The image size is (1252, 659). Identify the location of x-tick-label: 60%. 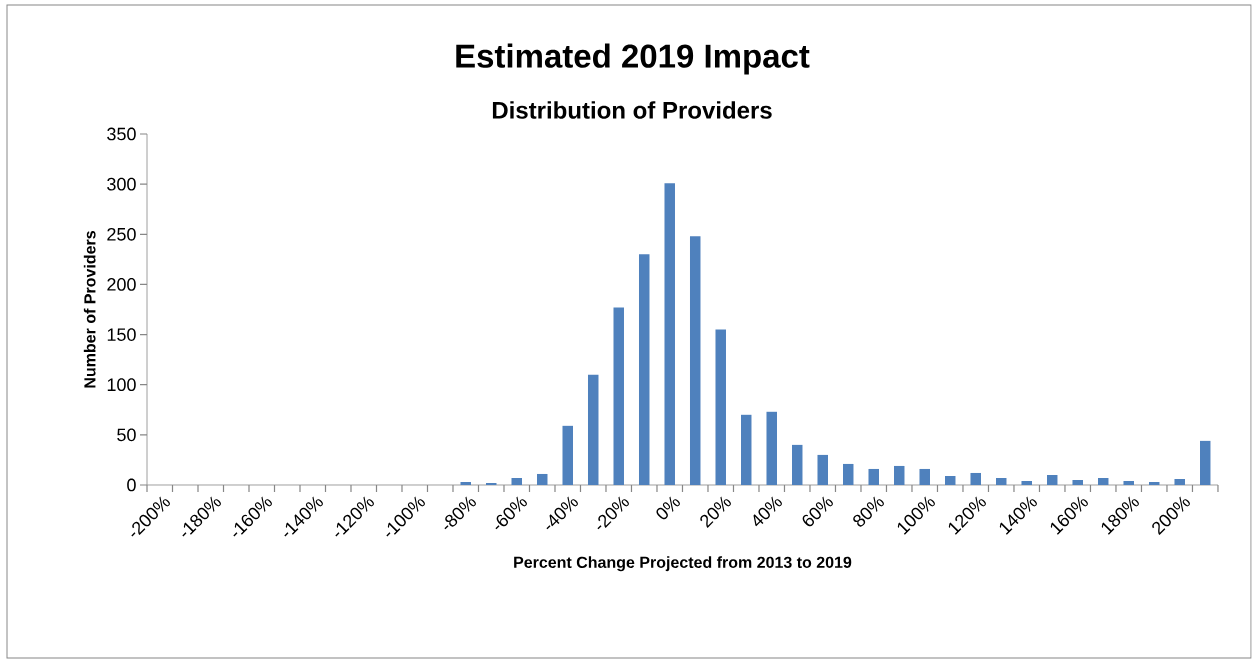
(817, 511).